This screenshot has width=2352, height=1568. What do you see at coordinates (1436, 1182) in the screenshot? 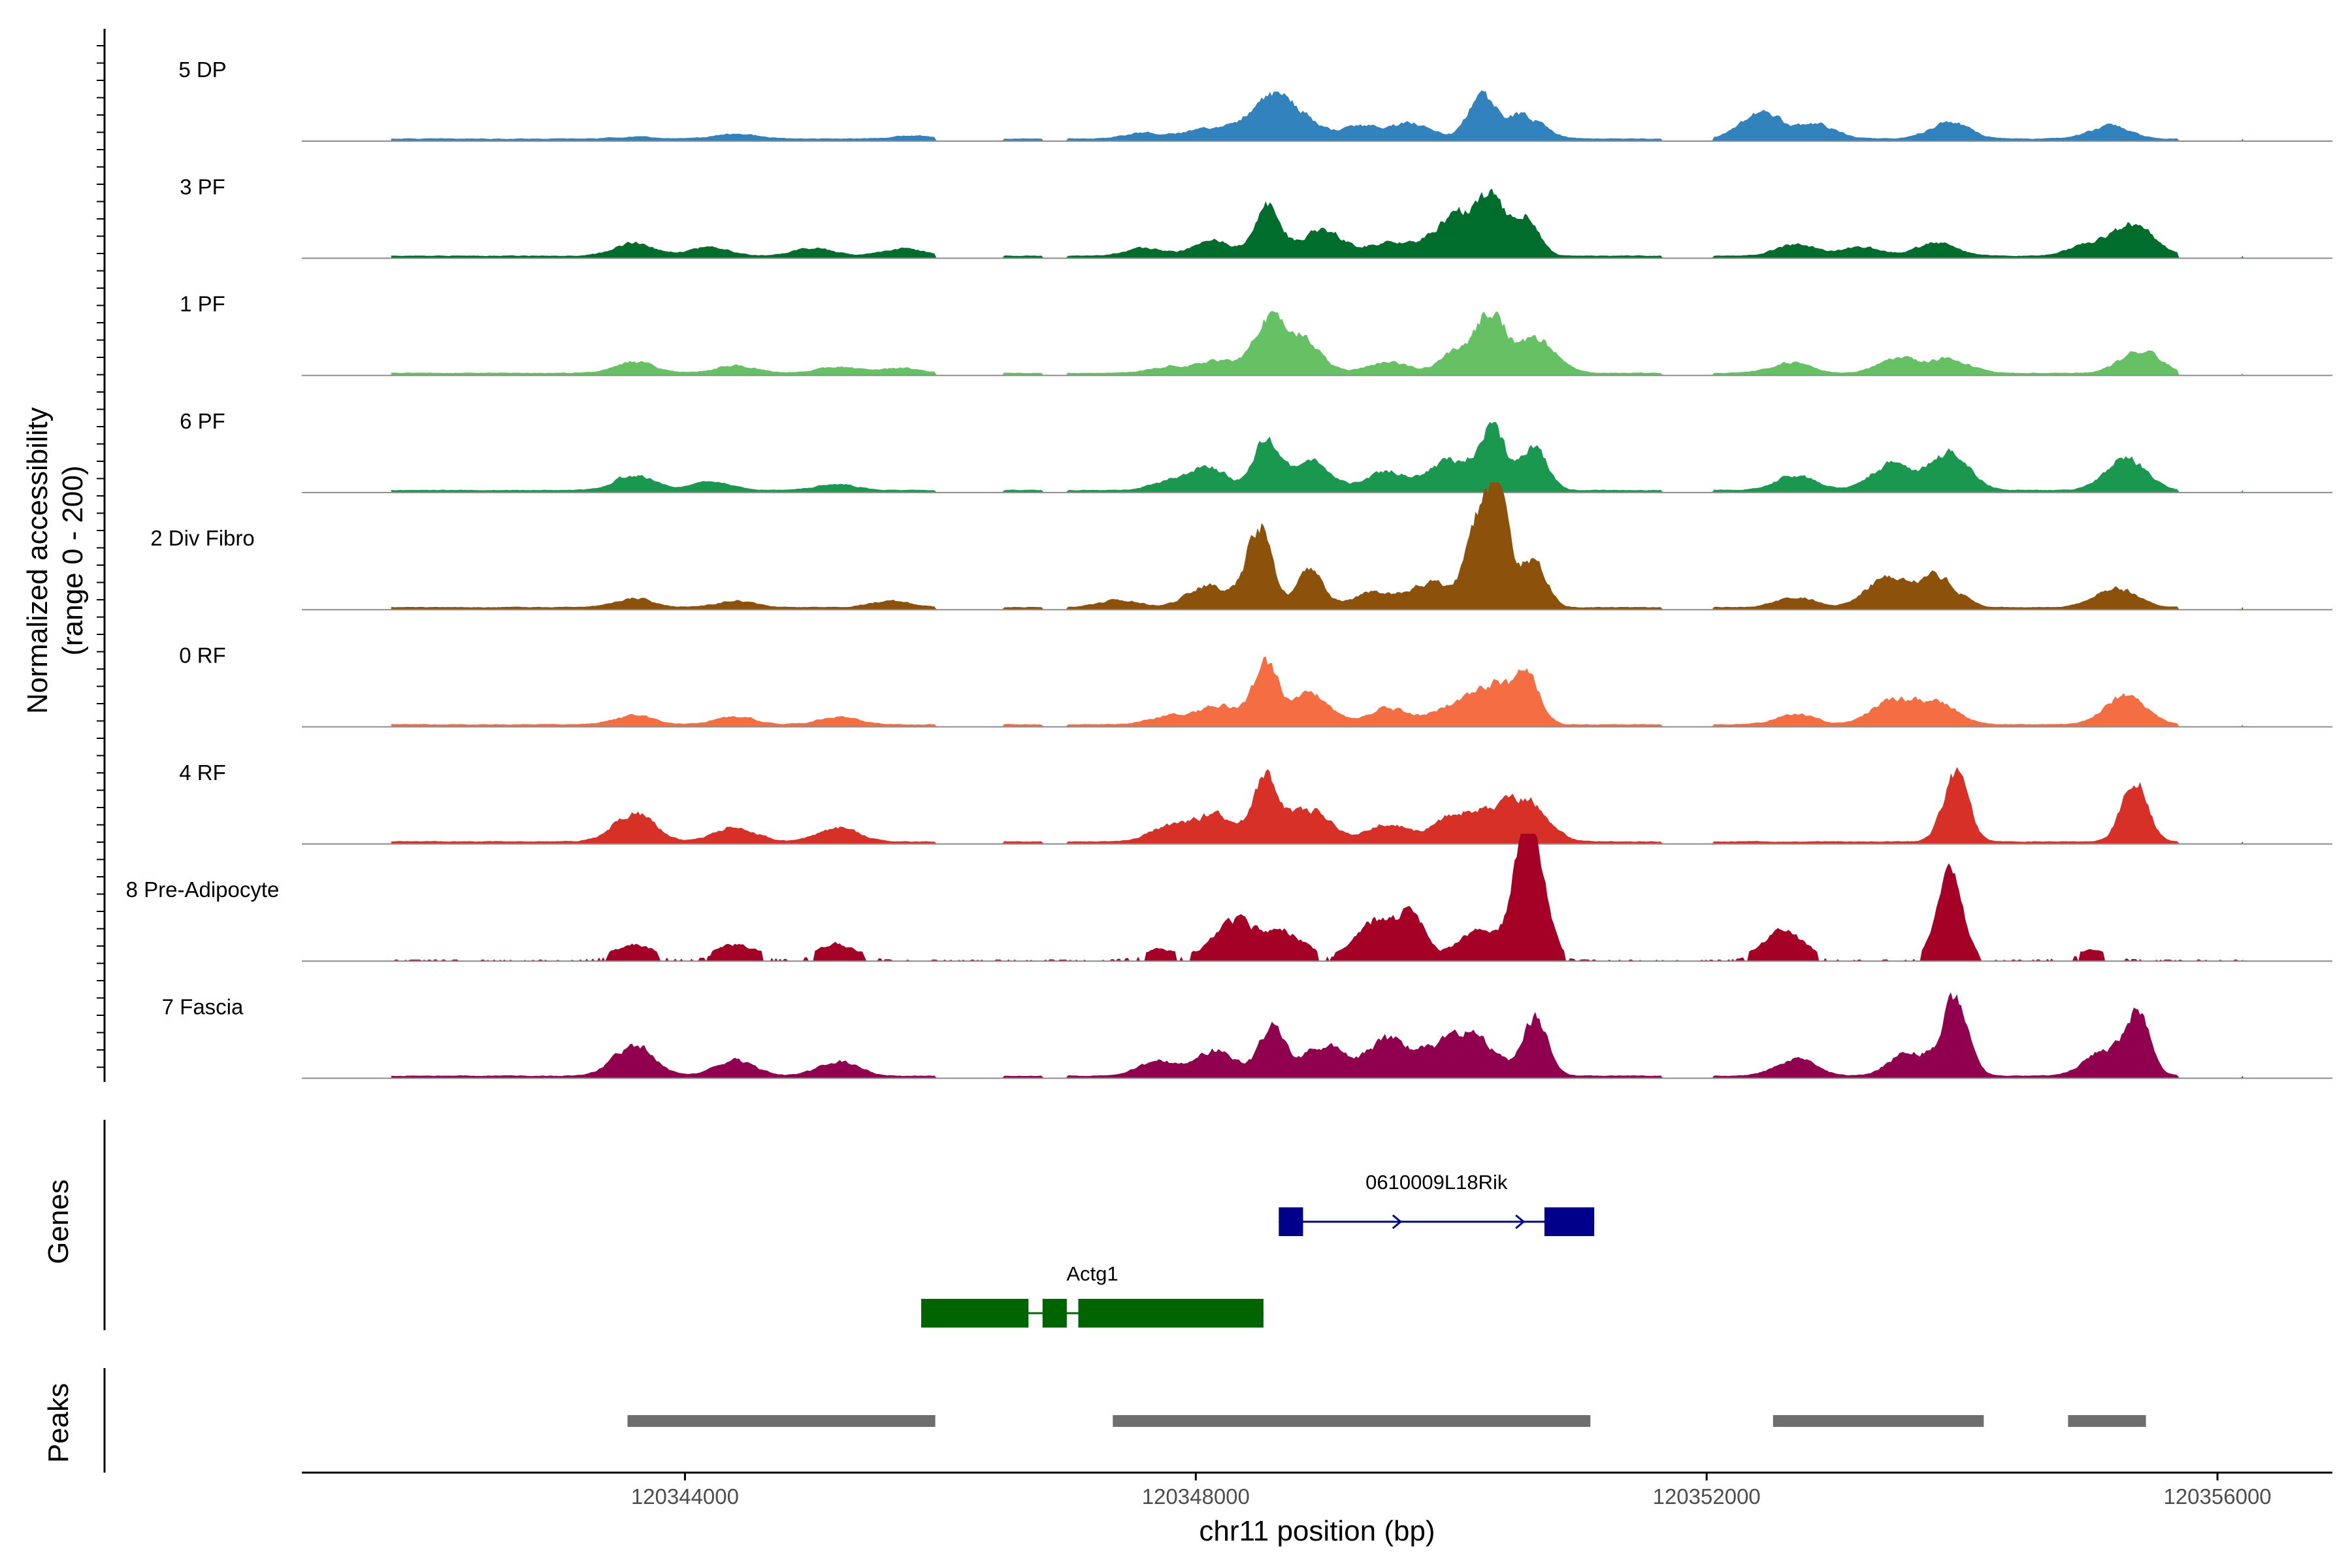
I see `gene-name-label: 0610009L18Rik` at bounding box center [1436, 1182].